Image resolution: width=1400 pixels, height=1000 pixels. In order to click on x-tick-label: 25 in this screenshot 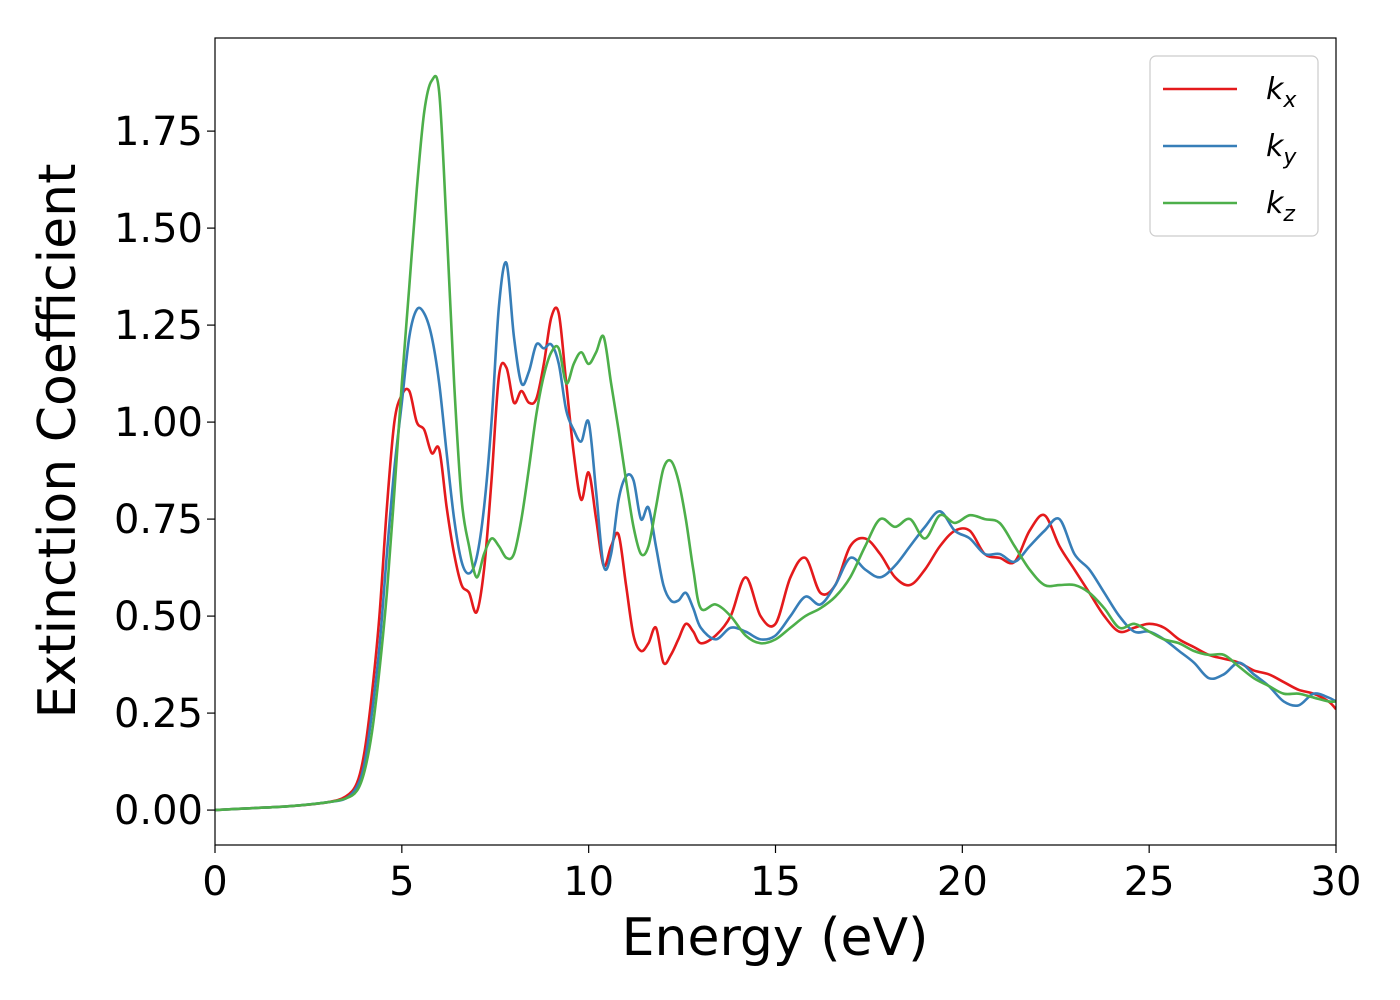, I will do `click(1149, 882)`.